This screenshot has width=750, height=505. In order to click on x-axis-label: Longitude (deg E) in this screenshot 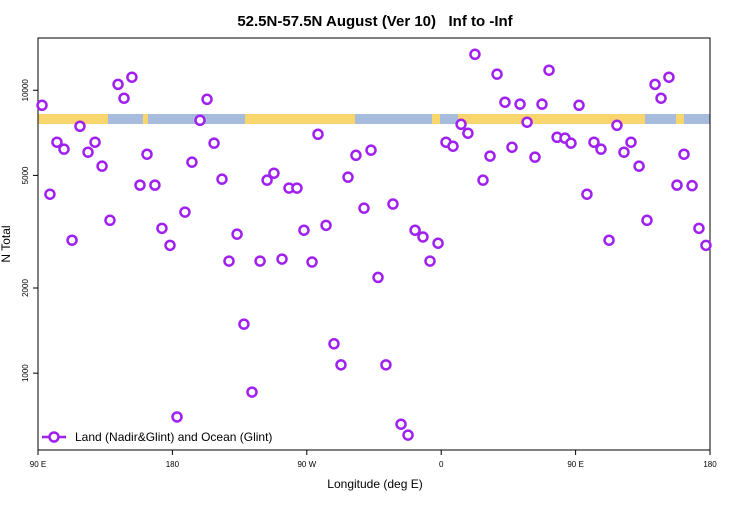, I will do `click(374, 484)`.